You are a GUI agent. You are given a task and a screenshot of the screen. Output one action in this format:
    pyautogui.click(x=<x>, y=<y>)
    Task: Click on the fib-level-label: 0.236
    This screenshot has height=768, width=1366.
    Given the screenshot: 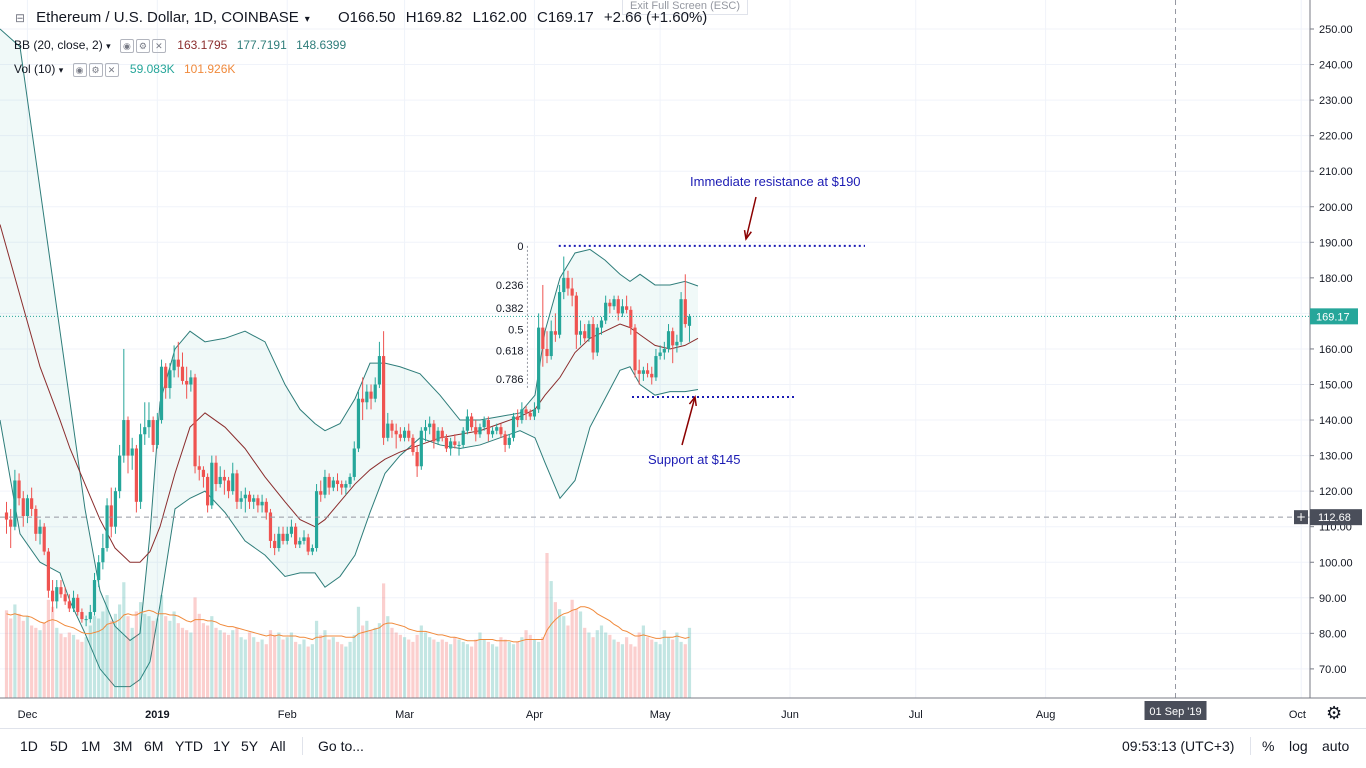 What is the action you would take?
    pyautogui.click(x=510, y=286)
    